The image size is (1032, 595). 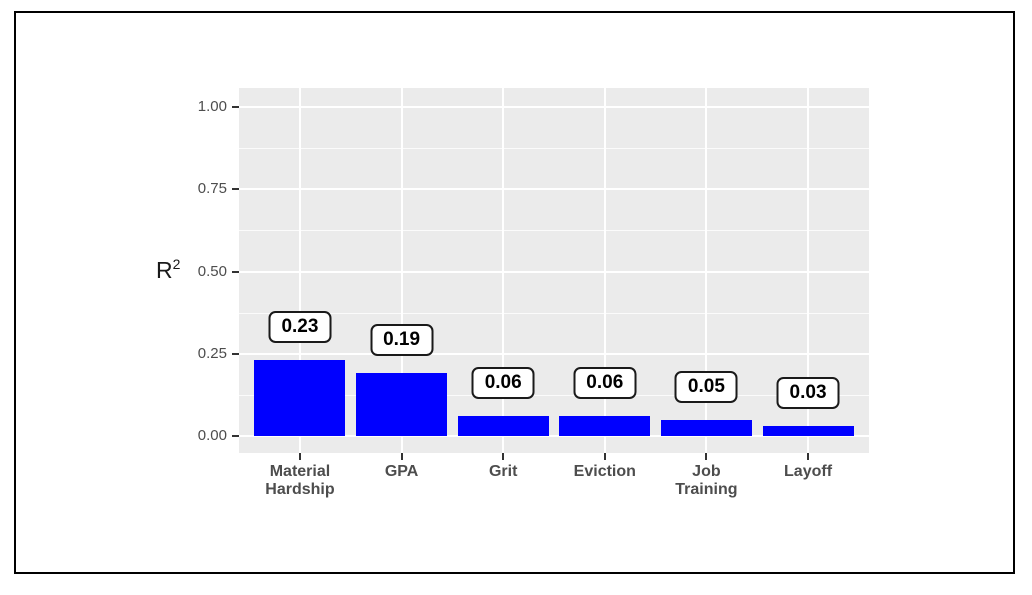 I want to click on x-tick-label: Eviction, so click(x=604, y=471).